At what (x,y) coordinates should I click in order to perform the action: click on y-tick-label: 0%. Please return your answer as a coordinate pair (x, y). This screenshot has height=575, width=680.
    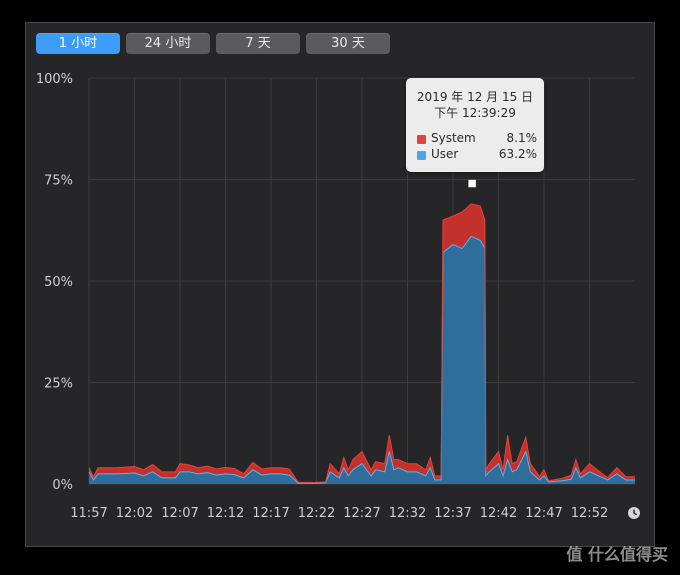
    Looking at the image, I should click on (62, 485).